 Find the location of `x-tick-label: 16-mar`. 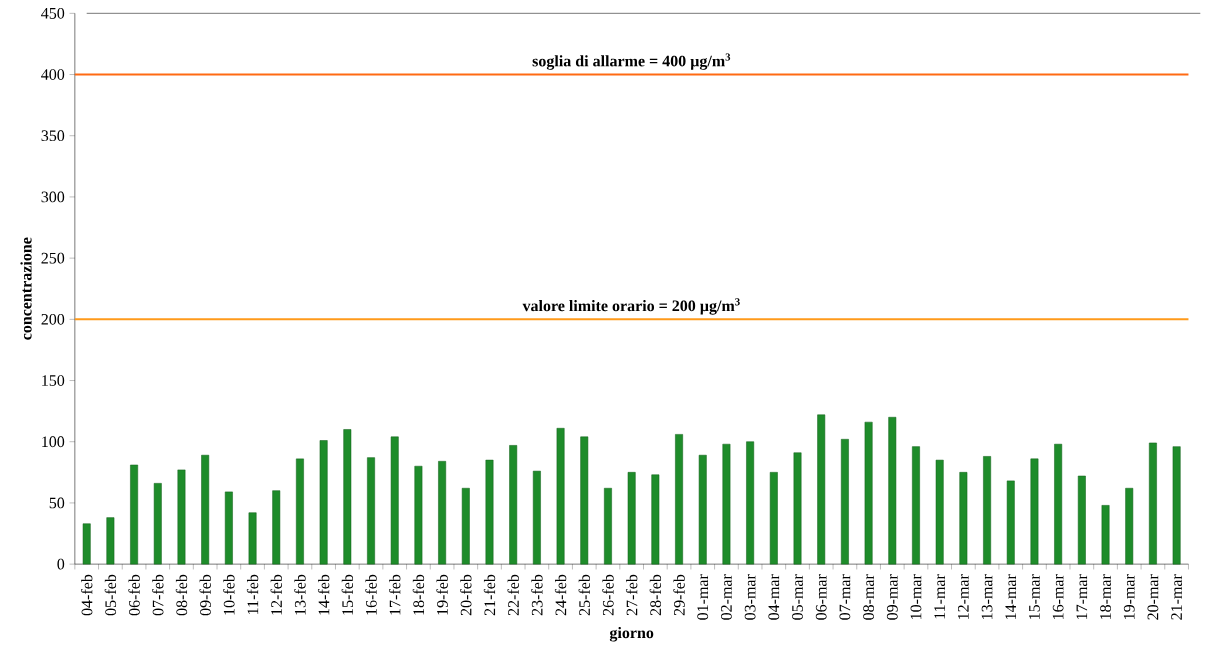

x-tick-label: 16-mar is located at coordinates (1058, 597).